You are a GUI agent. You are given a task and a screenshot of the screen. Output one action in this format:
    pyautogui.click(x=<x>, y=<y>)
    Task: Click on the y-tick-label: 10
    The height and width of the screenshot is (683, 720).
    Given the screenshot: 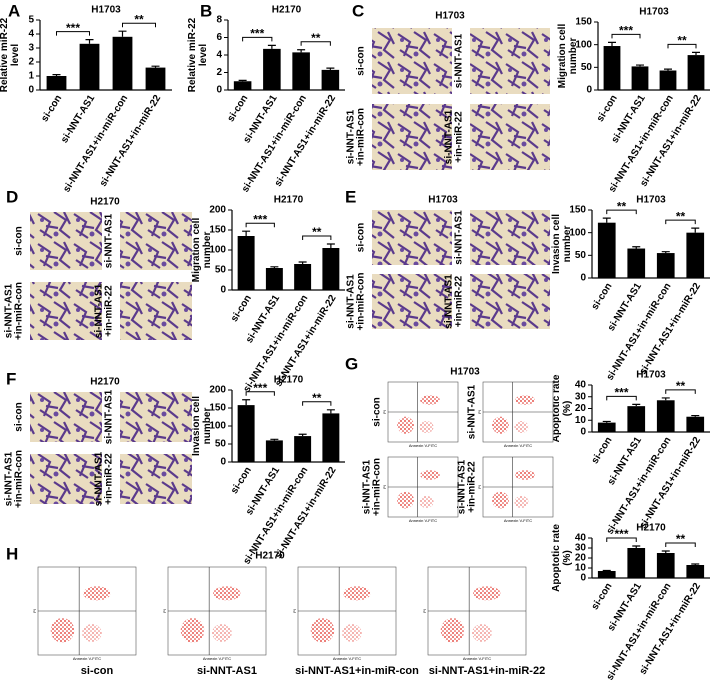 What is the action you would take?
    pyautogui.click(x=581, y=420)
    